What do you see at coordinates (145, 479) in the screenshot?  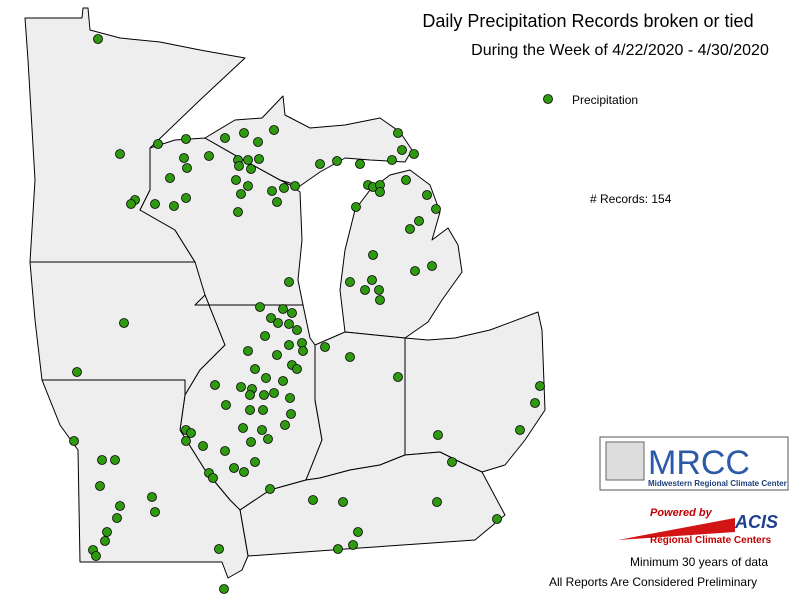 I see `missouri` at bounding box center [145, 479].